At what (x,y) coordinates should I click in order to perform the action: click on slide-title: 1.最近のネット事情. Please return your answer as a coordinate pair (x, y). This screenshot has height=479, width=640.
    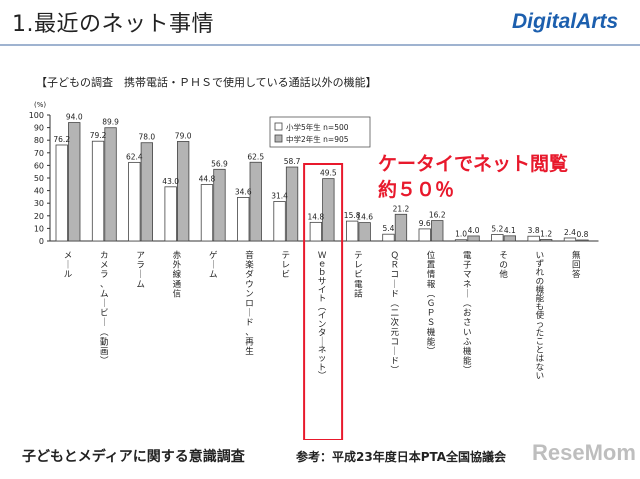
    Looking at the image, I should click on (113, 24).